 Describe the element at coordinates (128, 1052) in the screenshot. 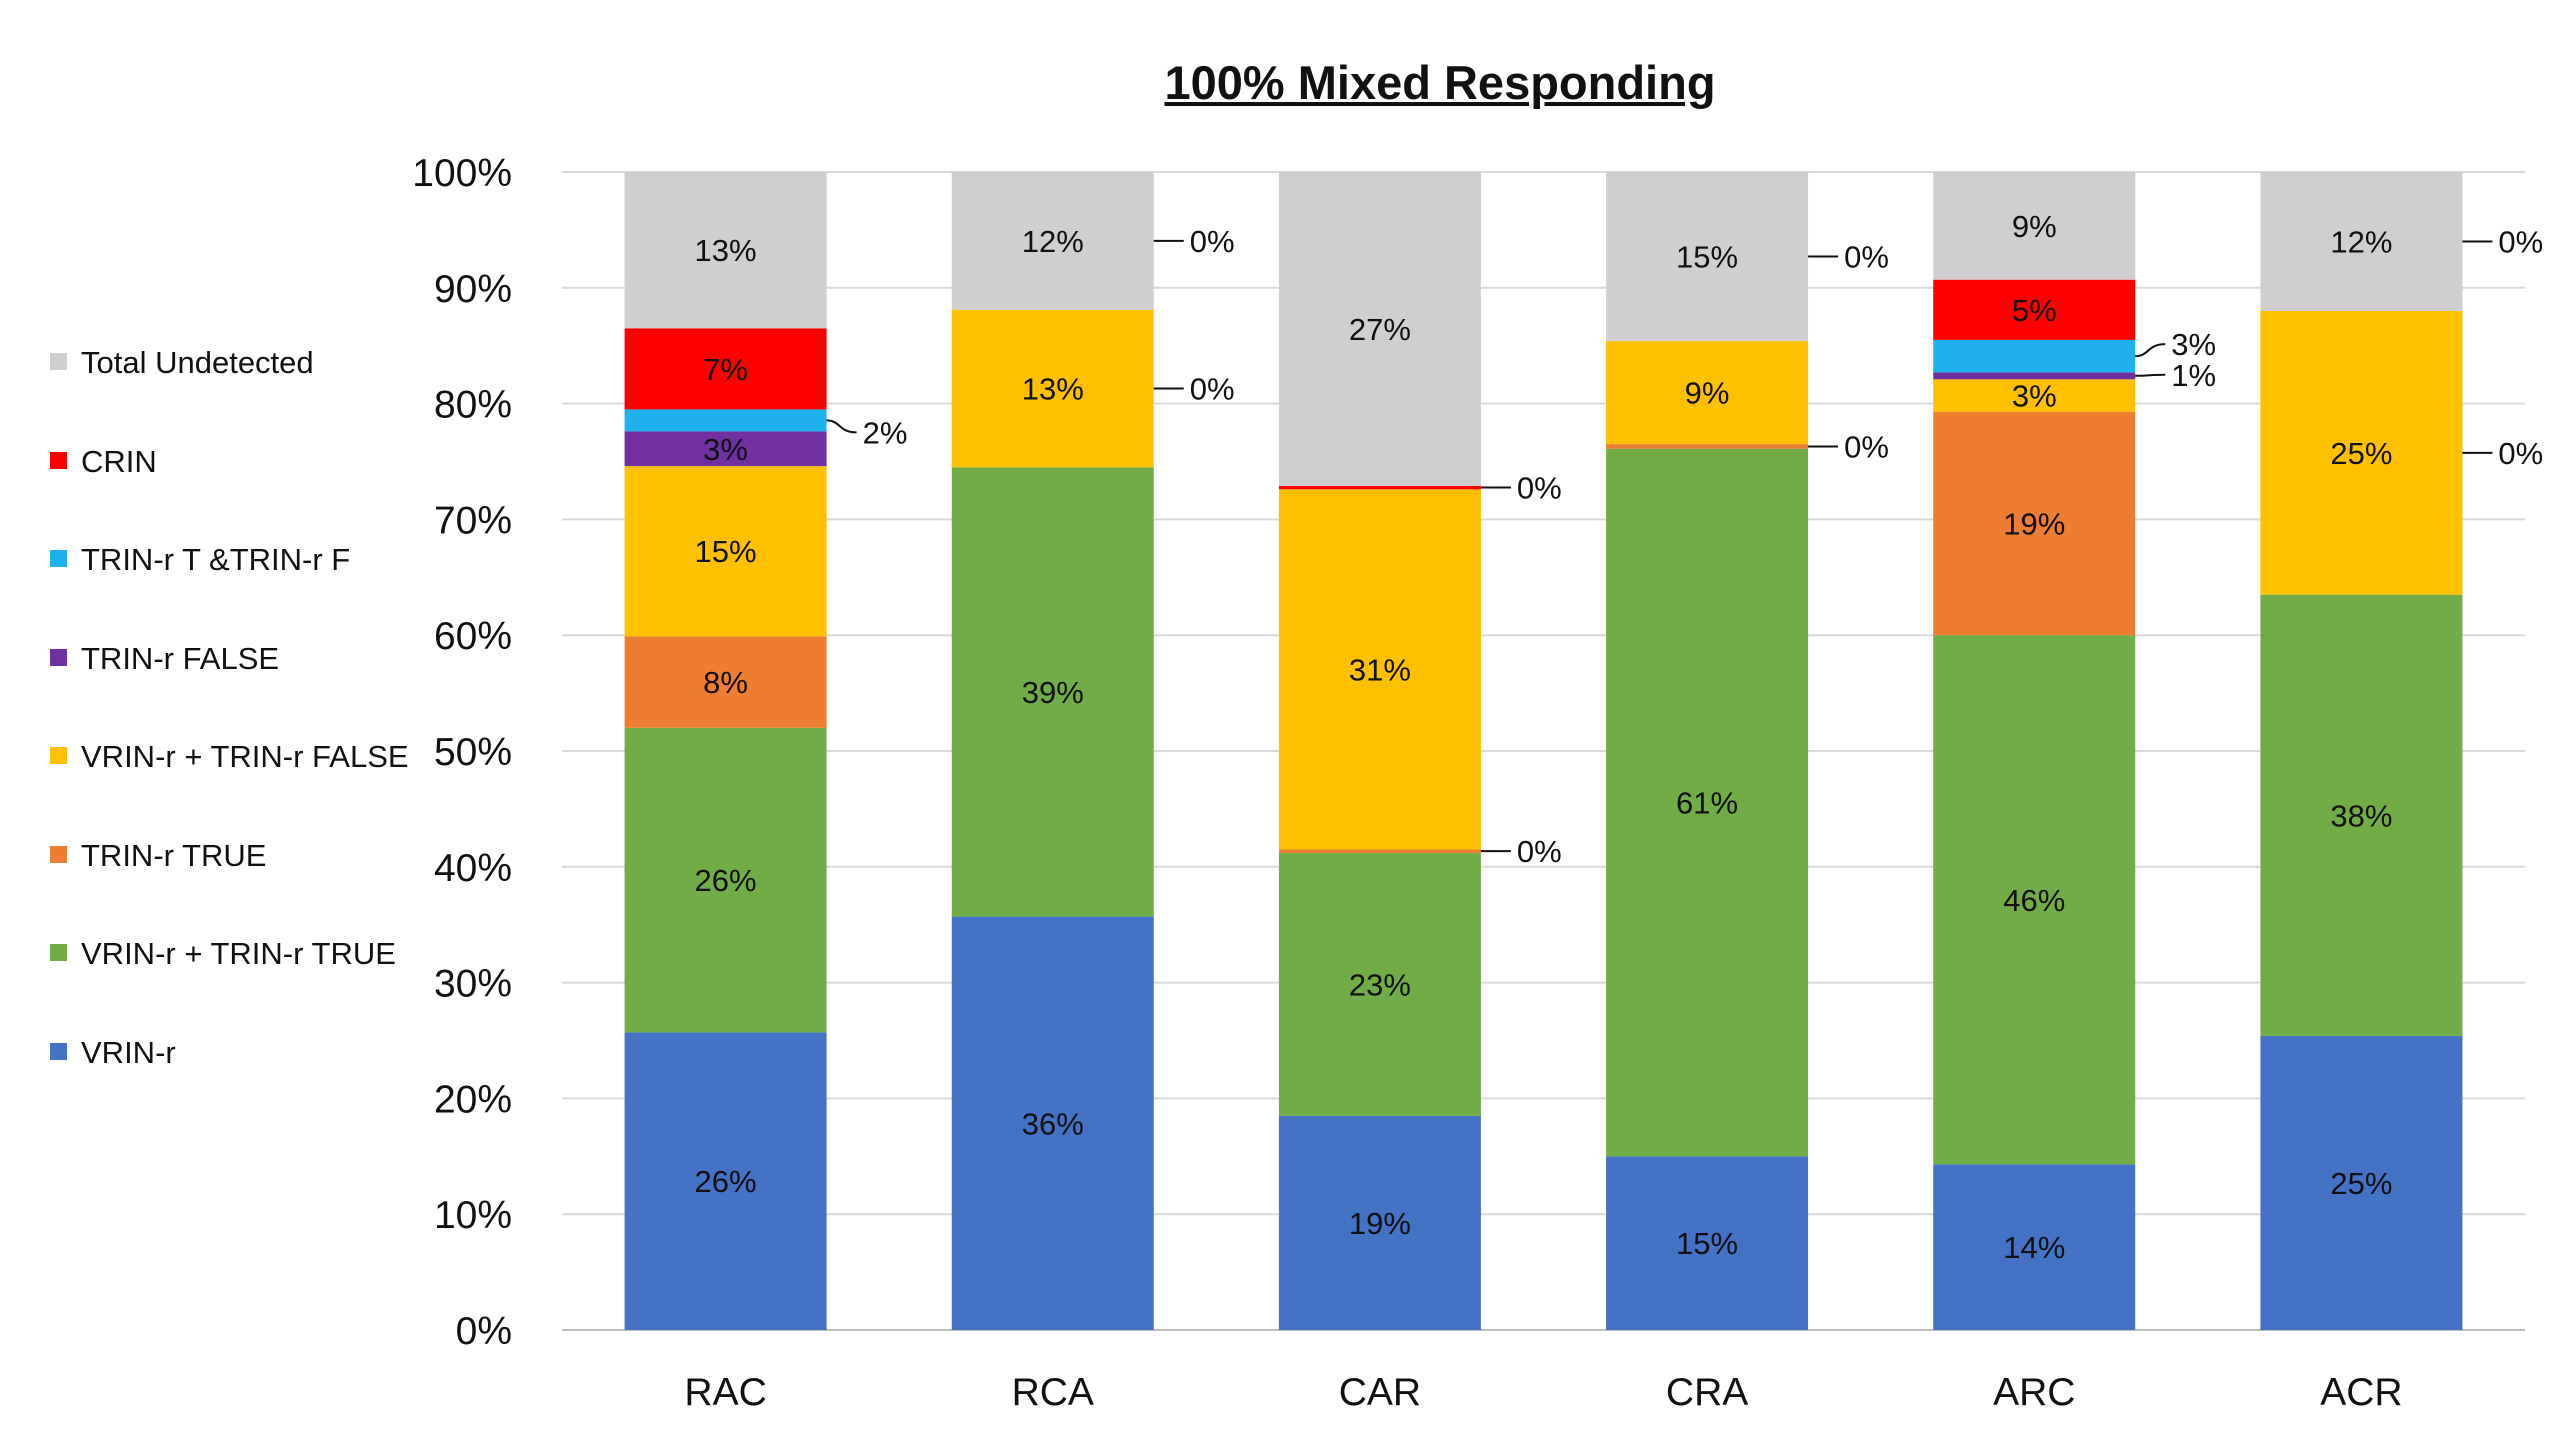

I see `legend-label: VRIN-r` at that location.